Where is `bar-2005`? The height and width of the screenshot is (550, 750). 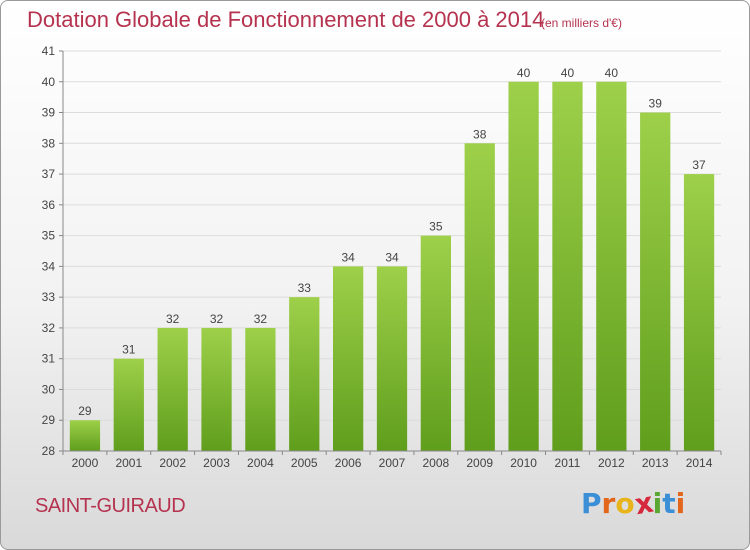 bar-2005 is located at coordinates (304, 374).